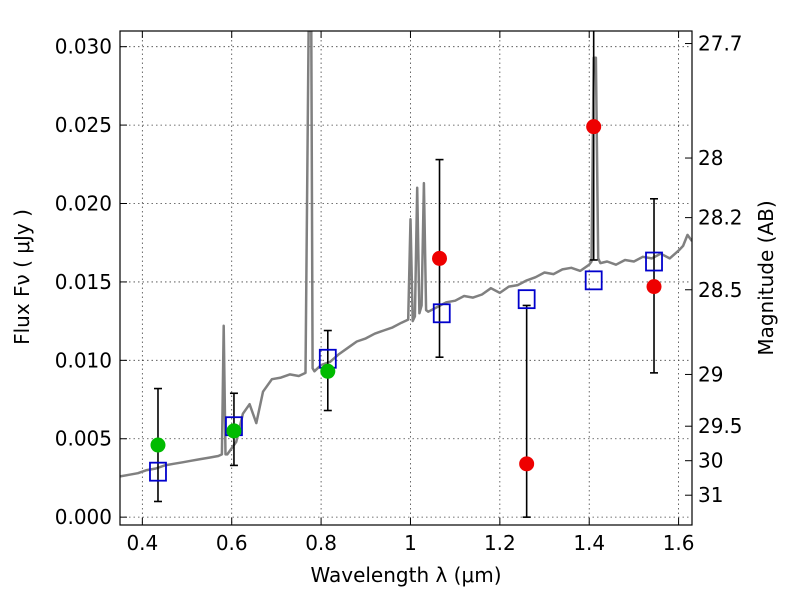  Describe the element at coordinates (410, 543) in the screenshot. I see `x-tick-label: 1` at that location.